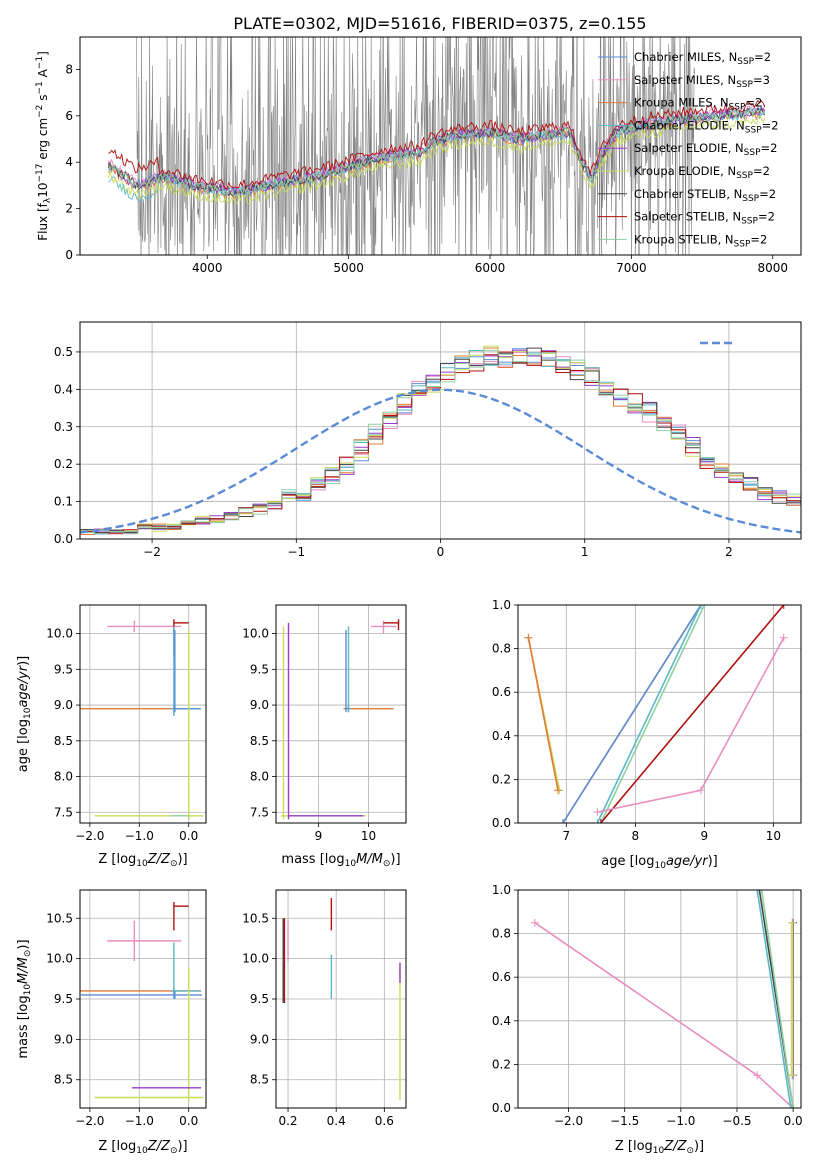 The height and width of the screenshot is (1170, 819). I want to click on model-line-salpeter-elodie, so click(436, 150).